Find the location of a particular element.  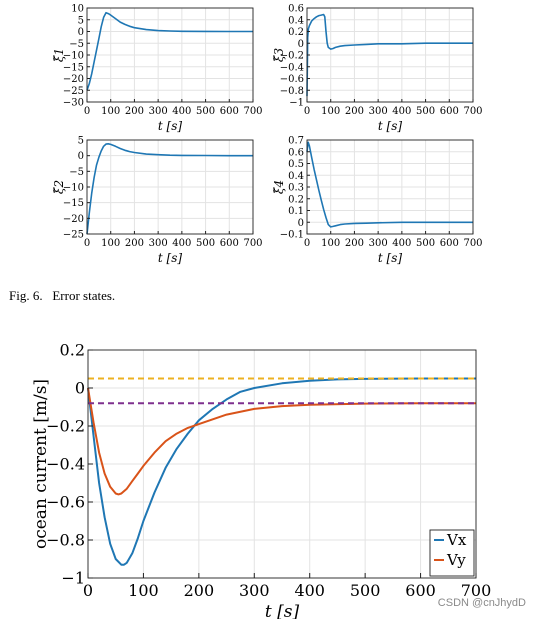

plot2-ytick-label: 0.6 is located at coordinates (296, 9).